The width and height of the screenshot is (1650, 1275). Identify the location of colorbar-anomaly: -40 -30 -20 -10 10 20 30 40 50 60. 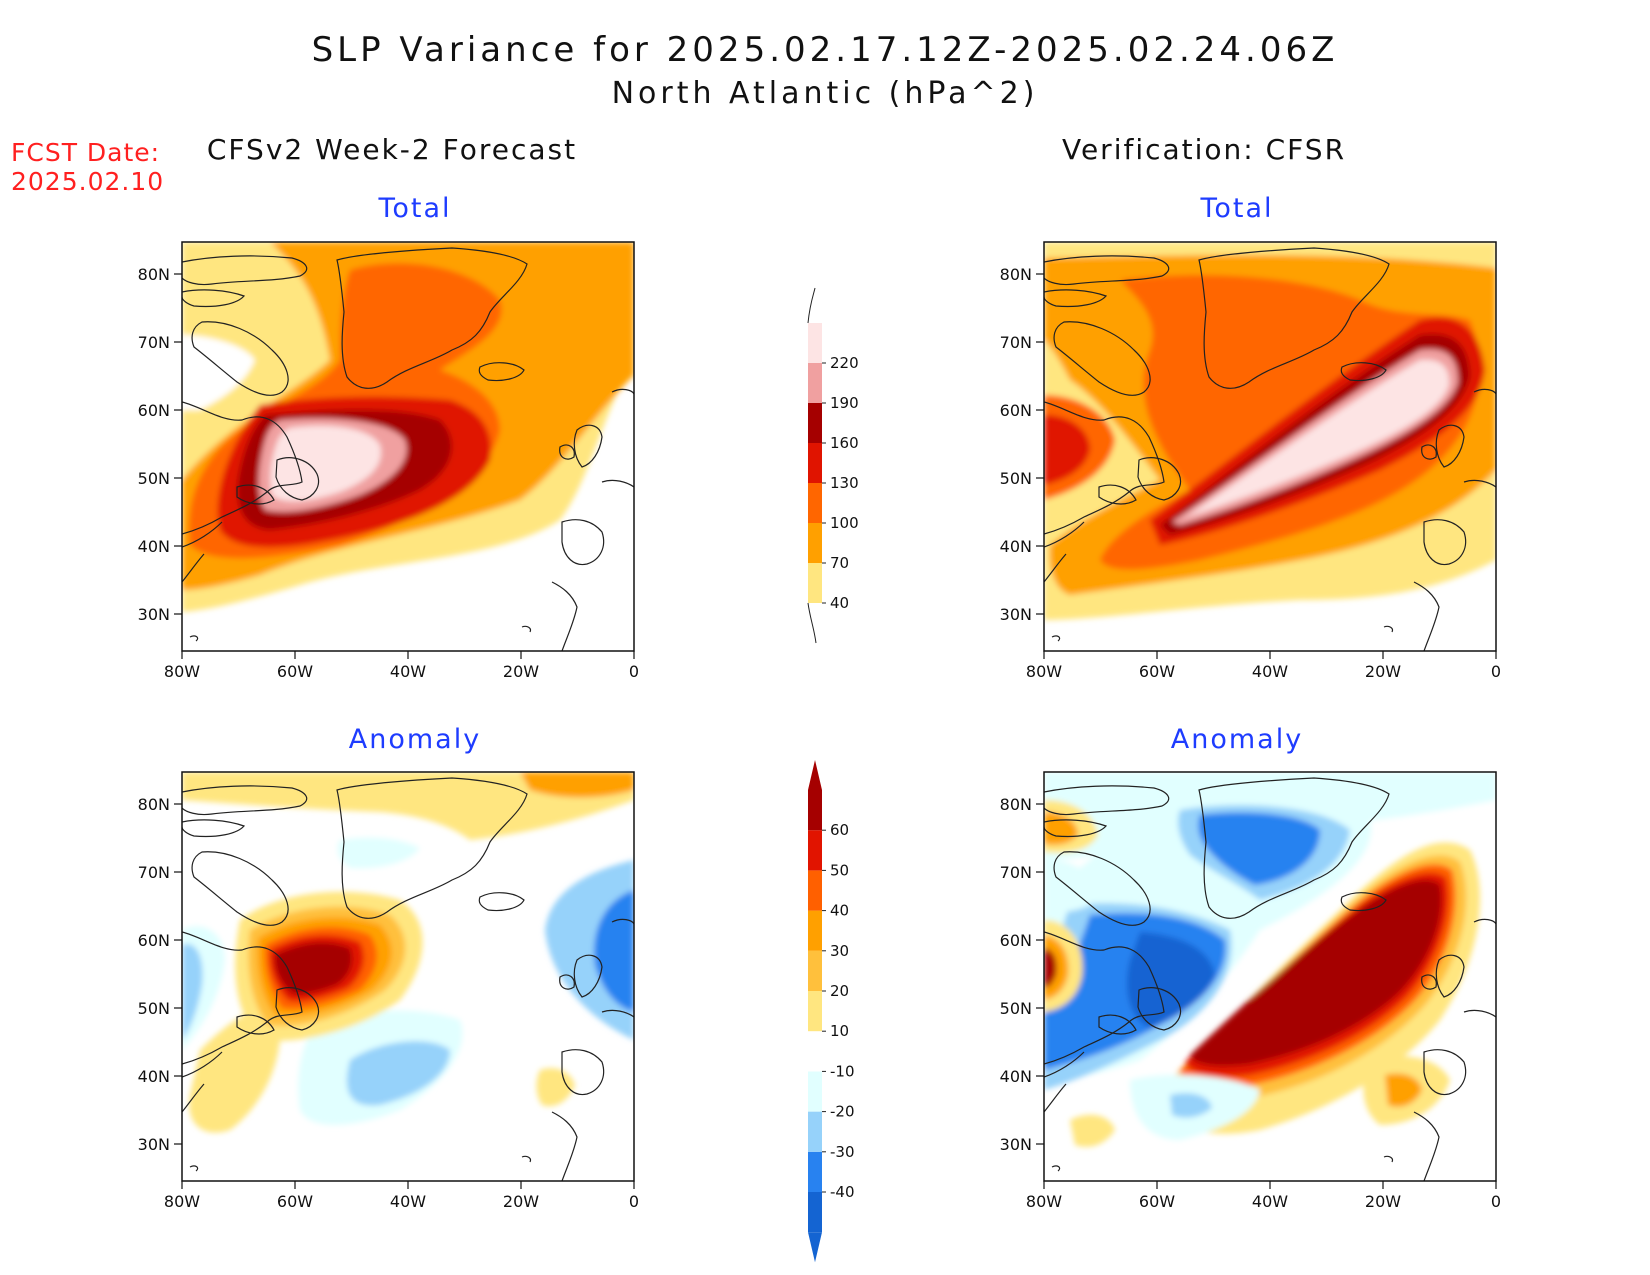
(831, 1011).